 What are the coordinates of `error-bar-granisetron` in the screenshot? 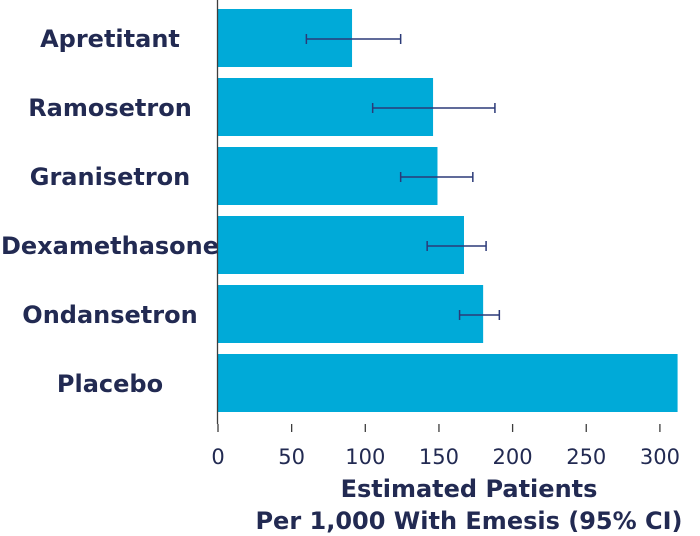 It's located at (436, 177).